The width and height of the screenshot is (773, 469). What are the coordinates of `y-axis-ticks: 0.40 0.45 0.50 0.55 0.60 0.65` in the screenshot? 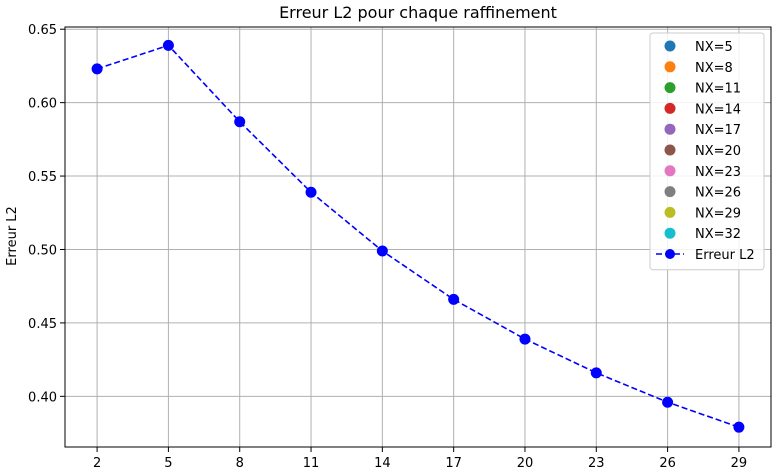 It's located at (46, 214).